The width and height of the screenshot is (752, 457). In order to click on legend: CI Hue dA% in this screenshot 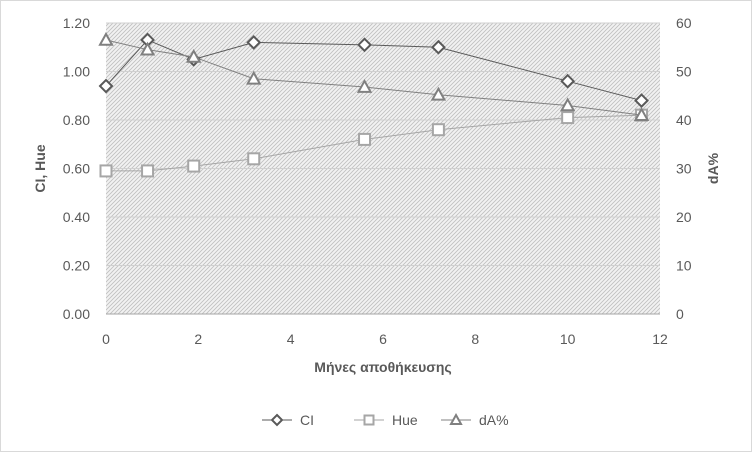, I will do `click(385, 420)`.